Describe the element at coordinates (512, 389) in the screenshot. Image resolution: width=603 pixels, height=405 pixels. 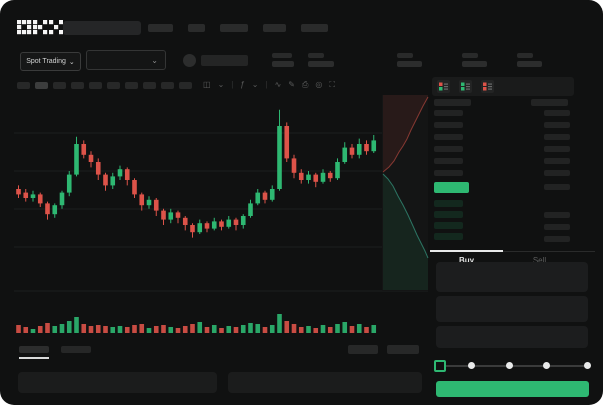
I see `buy-submit-button` at that location.